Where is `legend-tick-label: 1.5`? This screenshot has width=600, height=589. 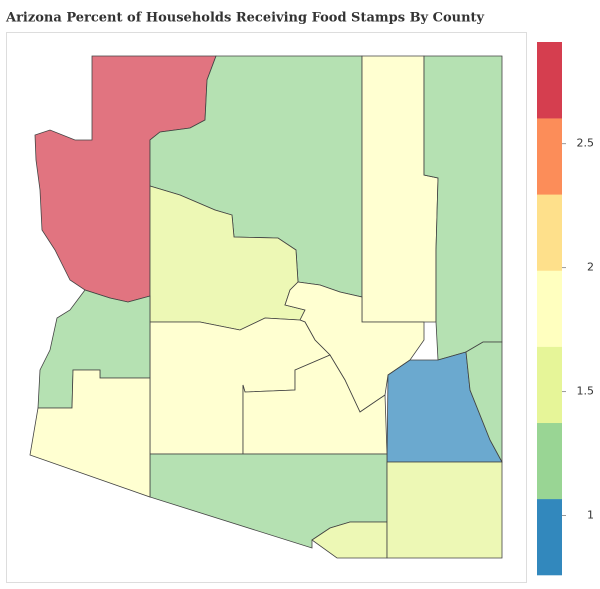 legend-tick-label: 1.5 is located at coordinates (586, 391).